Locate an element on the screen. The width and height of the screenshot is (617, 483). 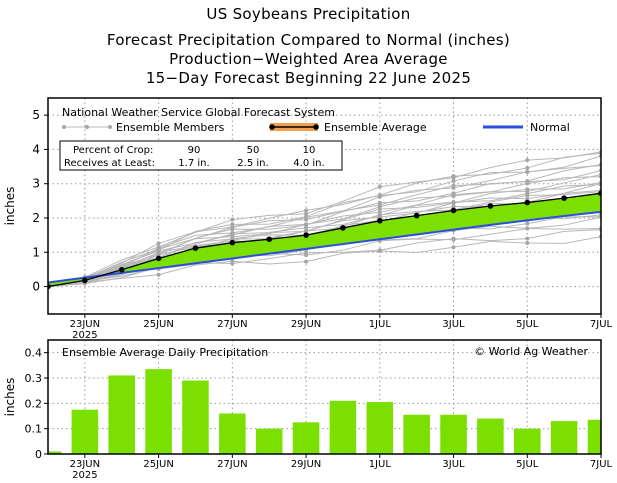
y-tick-label: 4 is located at coordinates (36, 149).